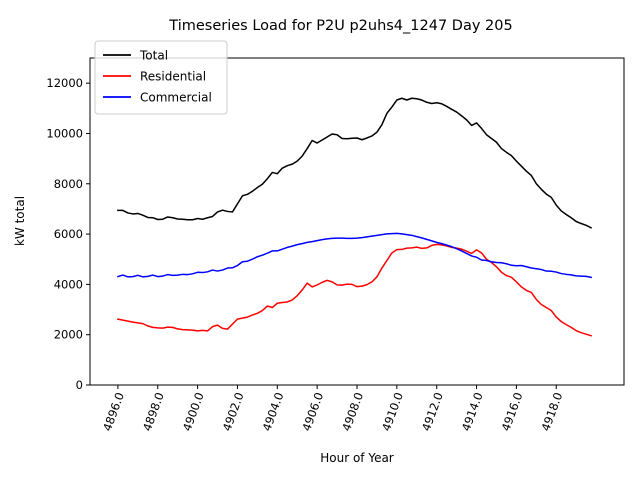 This screenshot has width=640, height=484. Describe the element at coordinates (354, 255) in the screenshot. I see `series-line-commercial` at that location.